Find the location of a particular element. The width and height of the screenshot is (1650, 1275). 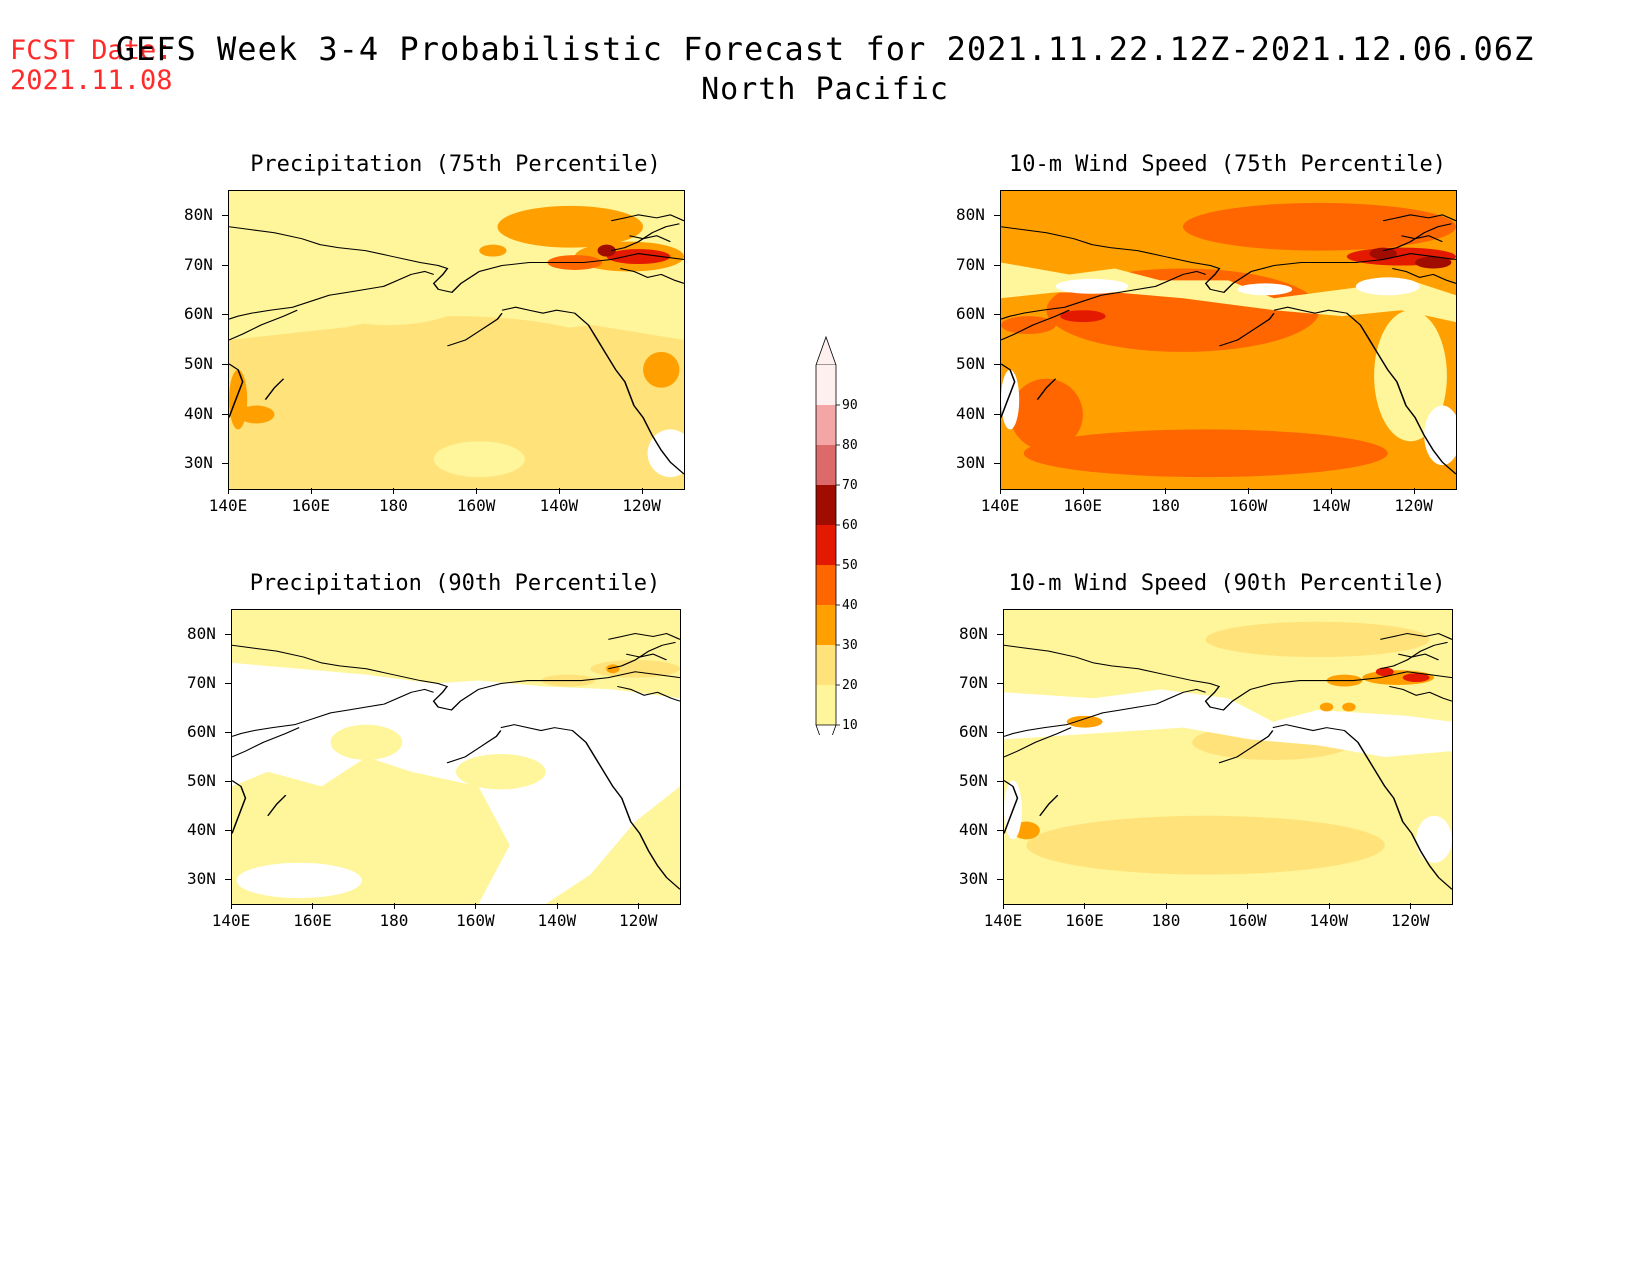

legend-label: 80 is located at coordinates (850, 445).